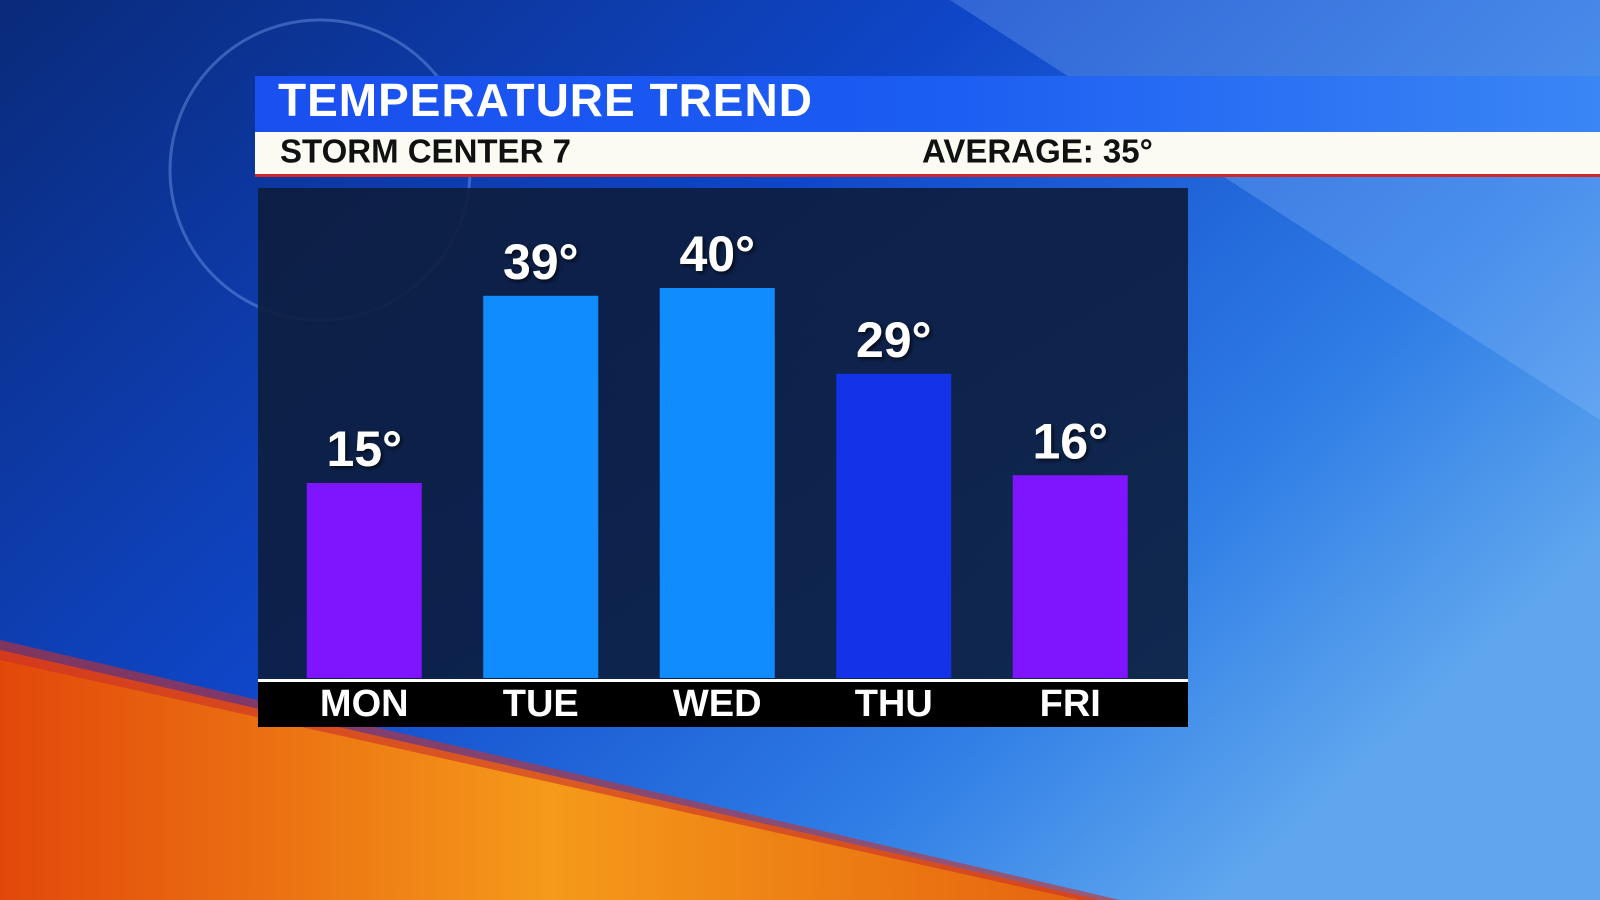 The height and width of the screenshot is (900, 1600). What do you see at coordinates (425, 151) in the screenshot?
I see `chart-subtitle: STORM CENTER 7` at bounding box center [425, 151].